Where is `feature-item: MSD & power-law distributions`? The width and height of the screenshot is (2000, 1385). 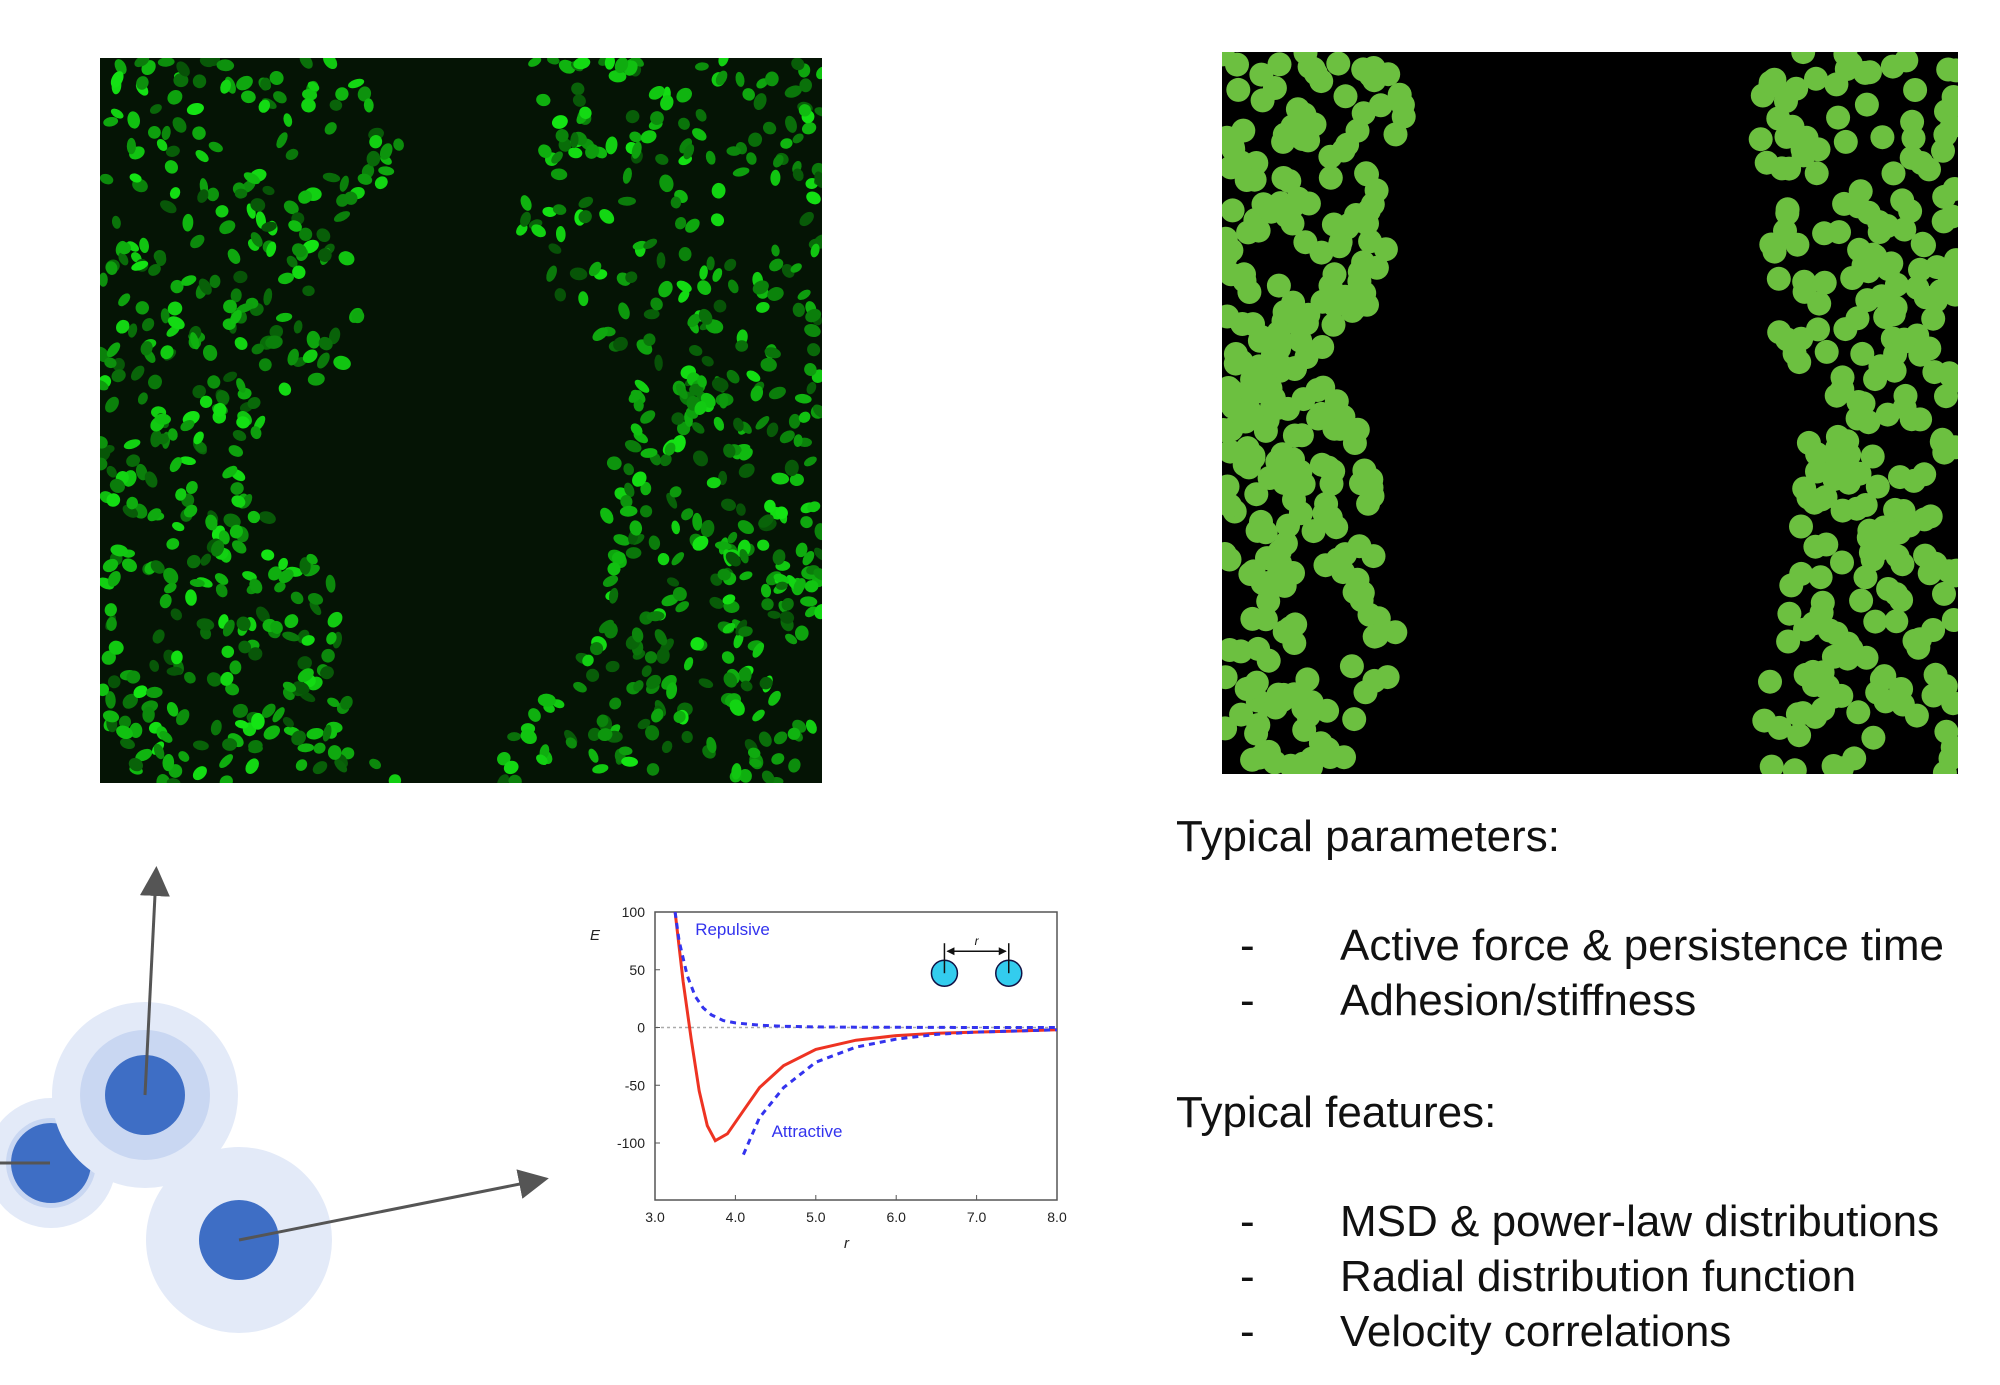
feature-item: MSD & power-law distributions is located at coordinates (1640, 1221).